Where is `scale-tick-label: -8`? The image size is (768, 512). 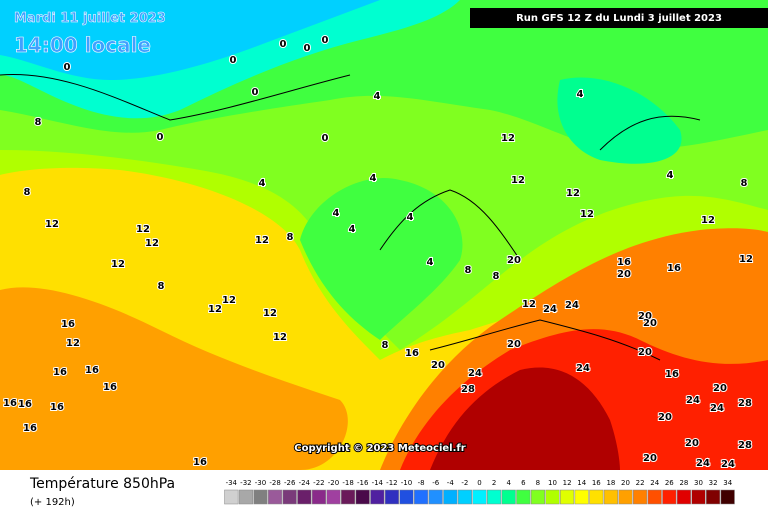
scale-tick-label: -8 is located at coordinates (421, 483).